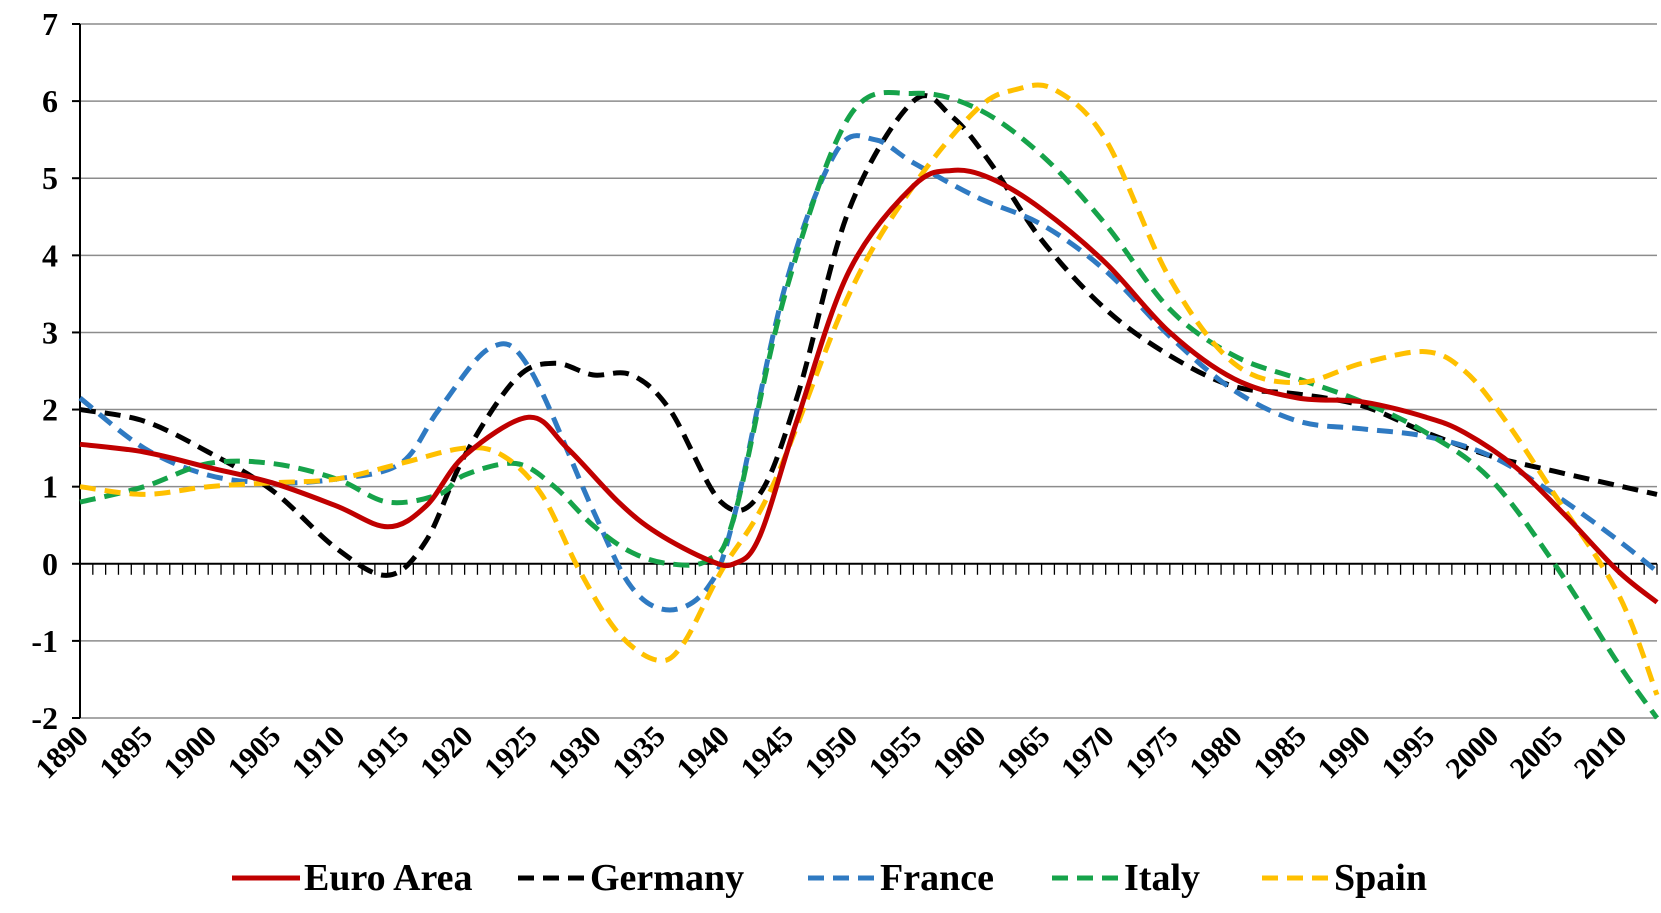  I want to click on x-tick-label: 2005, so click(1537, 753).